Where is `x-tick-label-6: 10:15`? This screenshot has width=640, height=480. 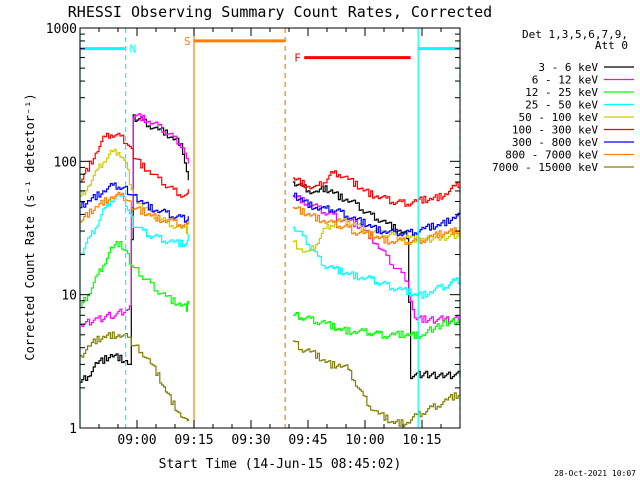 x-tick-label-6: 10:15 is located at coordinates (421, 440).